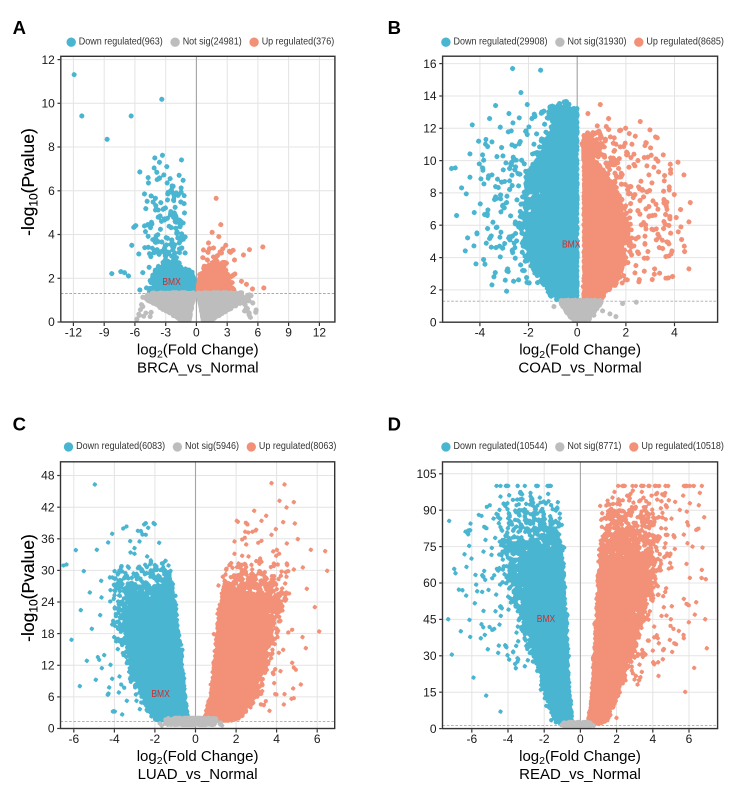 The height and width of the screenshot is (803, 750). What do you see at coordinates (430, 583) in the screenshot?
I see `svg-text: 60` at bounding box center [430, 583].